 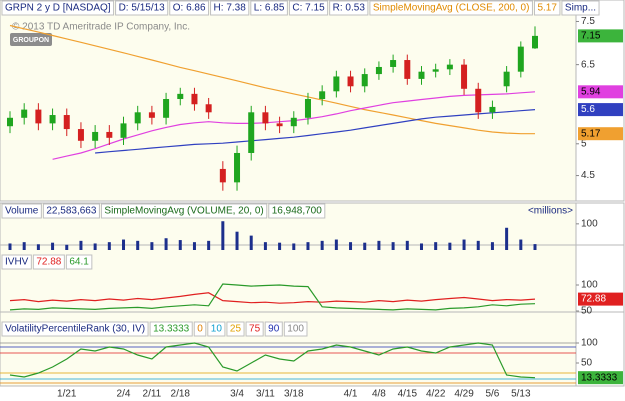 I want to click on header-label: VolatilityPercentileRank (30, IV), so click(x=75, y=329).